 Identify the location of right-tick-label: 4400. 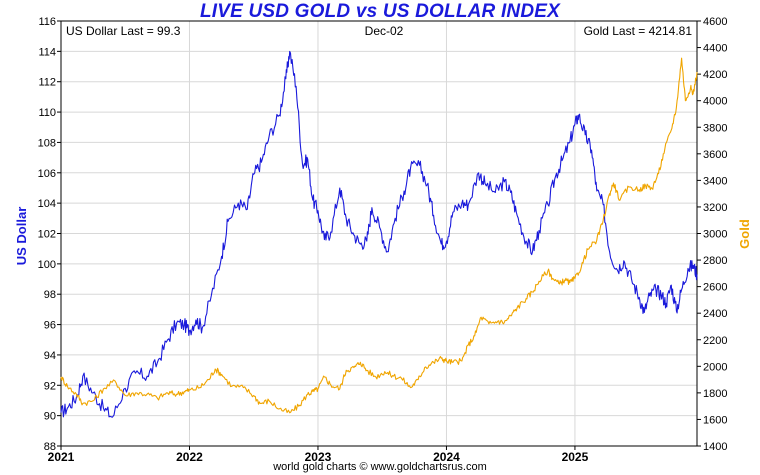
(715, 49).